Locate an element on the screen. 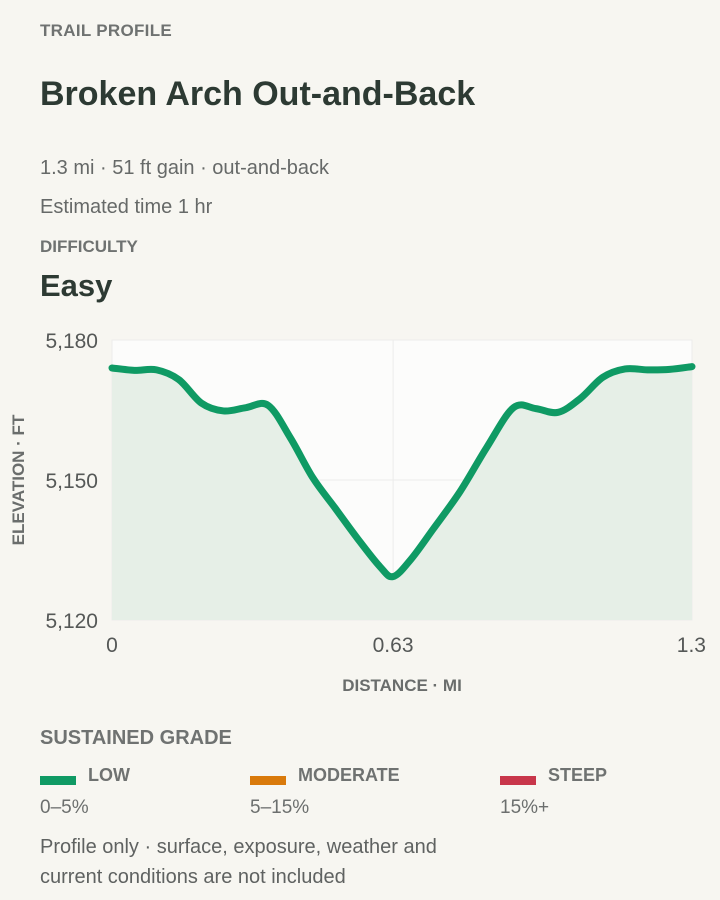 This screenshot has height=900, width=720. x-axis-label: DISTANCE · MI is located at coordinates (402, 685).